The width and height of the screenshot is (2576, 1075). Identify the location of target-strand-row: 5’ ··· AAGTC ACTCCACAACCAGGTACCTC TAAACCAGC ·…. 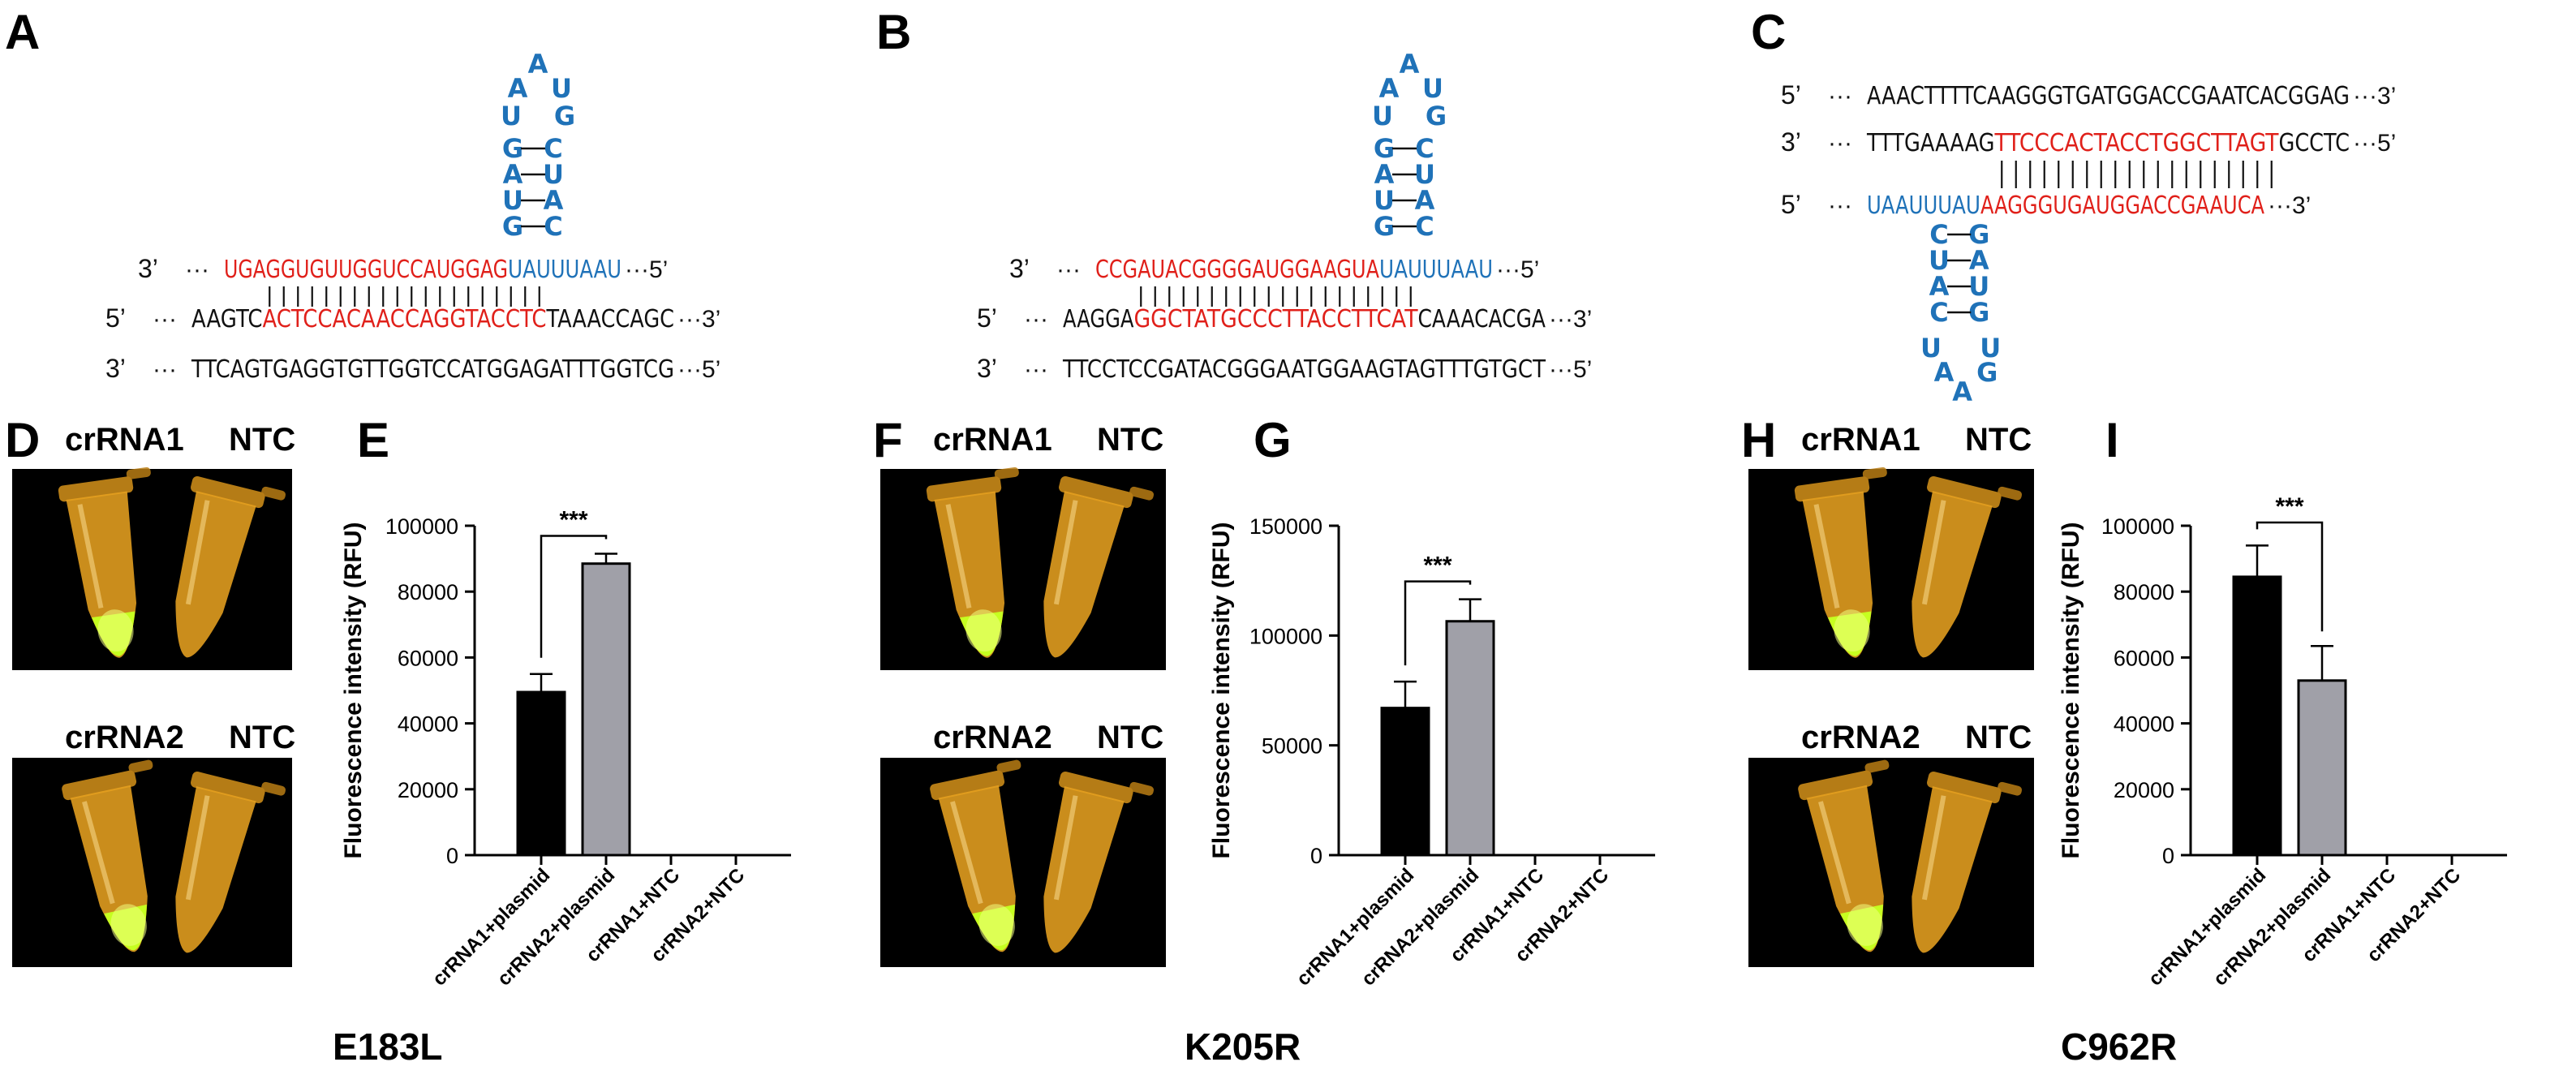
(412, 318).